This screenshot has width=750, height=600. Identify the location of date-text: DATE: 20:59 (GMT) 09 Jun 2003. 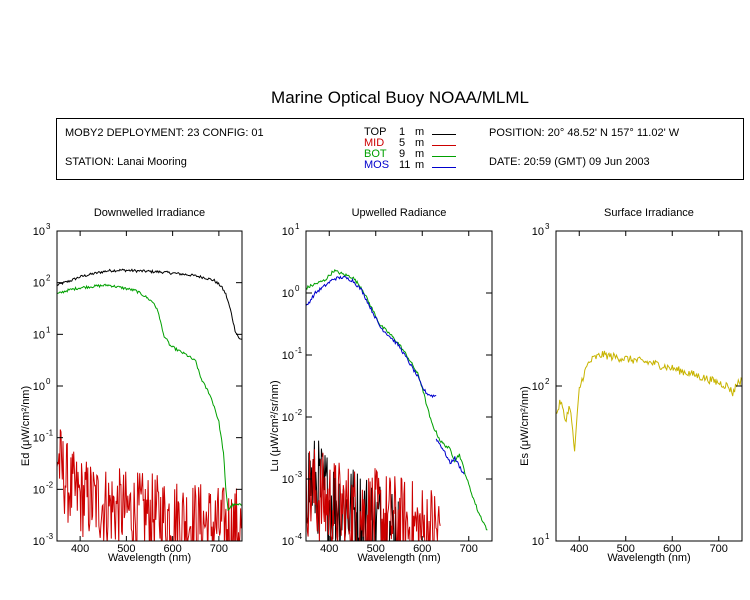
(569, 162).